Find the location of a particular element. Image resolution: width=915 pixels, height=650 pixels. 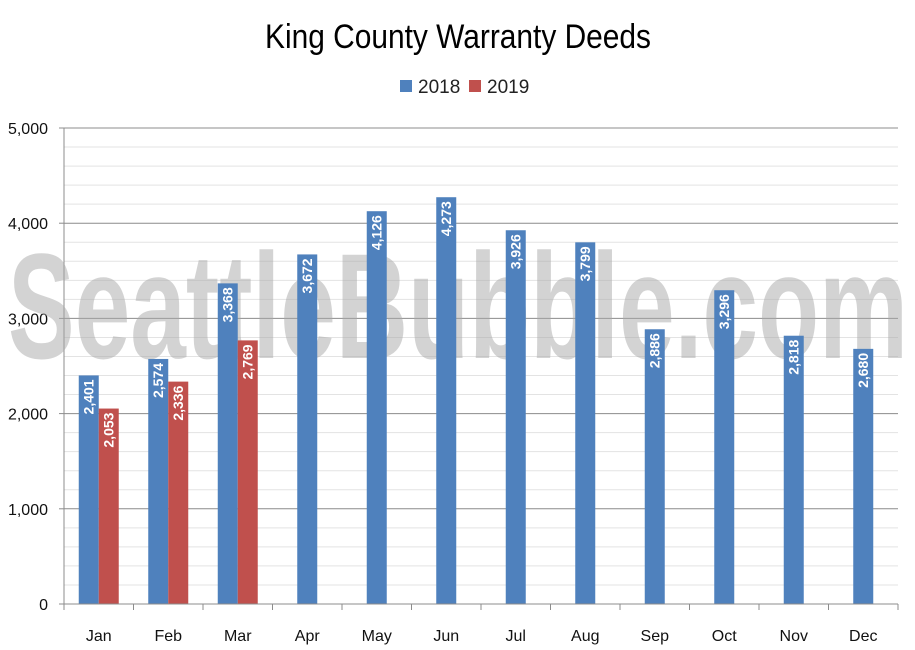

bar-2018-sep is located at coordinates (655, 466).